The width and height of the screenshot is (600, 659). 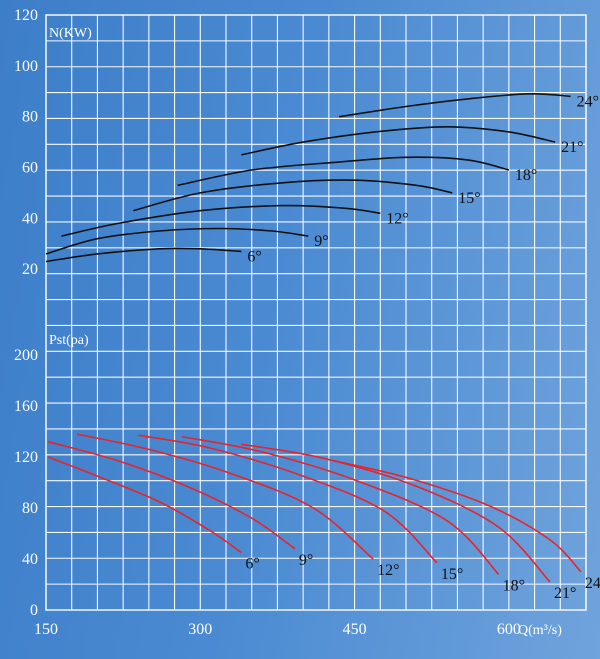 What do you see at coordinates (30, 168) in the screenshot?
I see `power-axis-tick-label: 60` at bounding box center [30, 168].